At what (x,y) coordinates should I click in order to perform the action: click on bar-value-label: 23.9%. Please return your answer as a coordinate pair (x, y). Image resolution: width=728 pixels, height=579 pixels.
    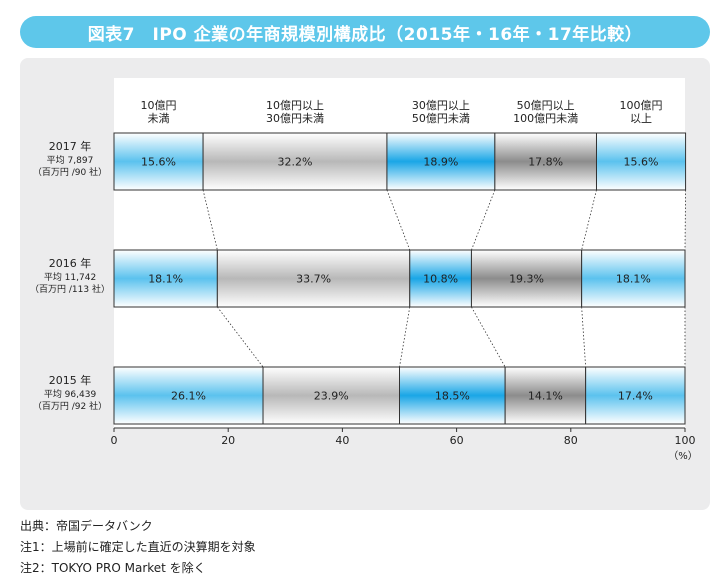
    Looking at the image, I should click on (331, 396).